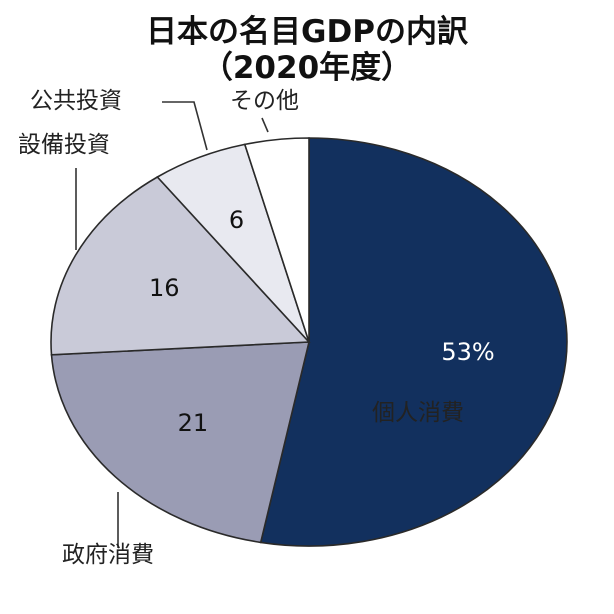 The image size is (614, 614). I want to click on value-label-public-investment: 6, so click(236, 220).